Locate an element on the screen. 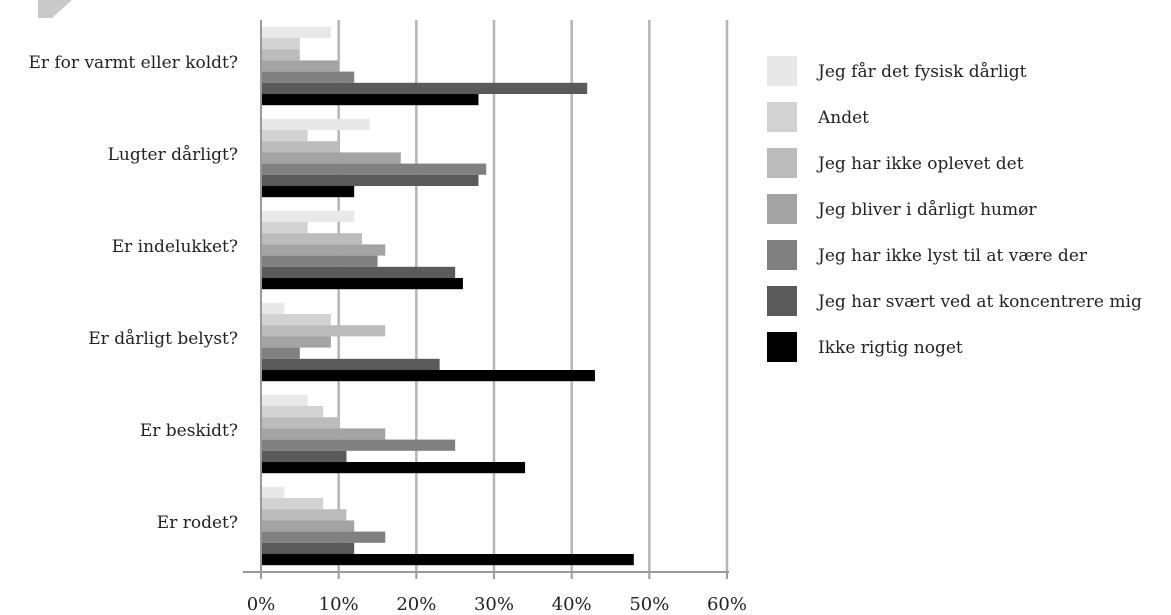 Image resolution: width=1171 pixels, height=615 pixels. x-tick-label: 20% is located at coordinates (416, 604).